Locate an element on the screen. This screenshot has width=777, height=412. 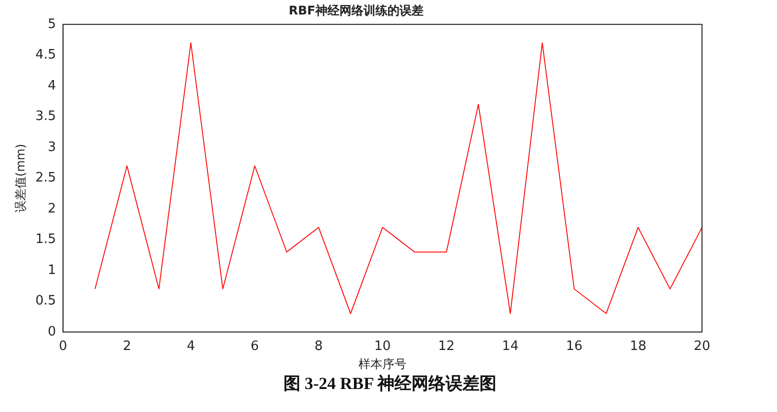
x-tick-label: 18 is located at coordinates (638, 346).